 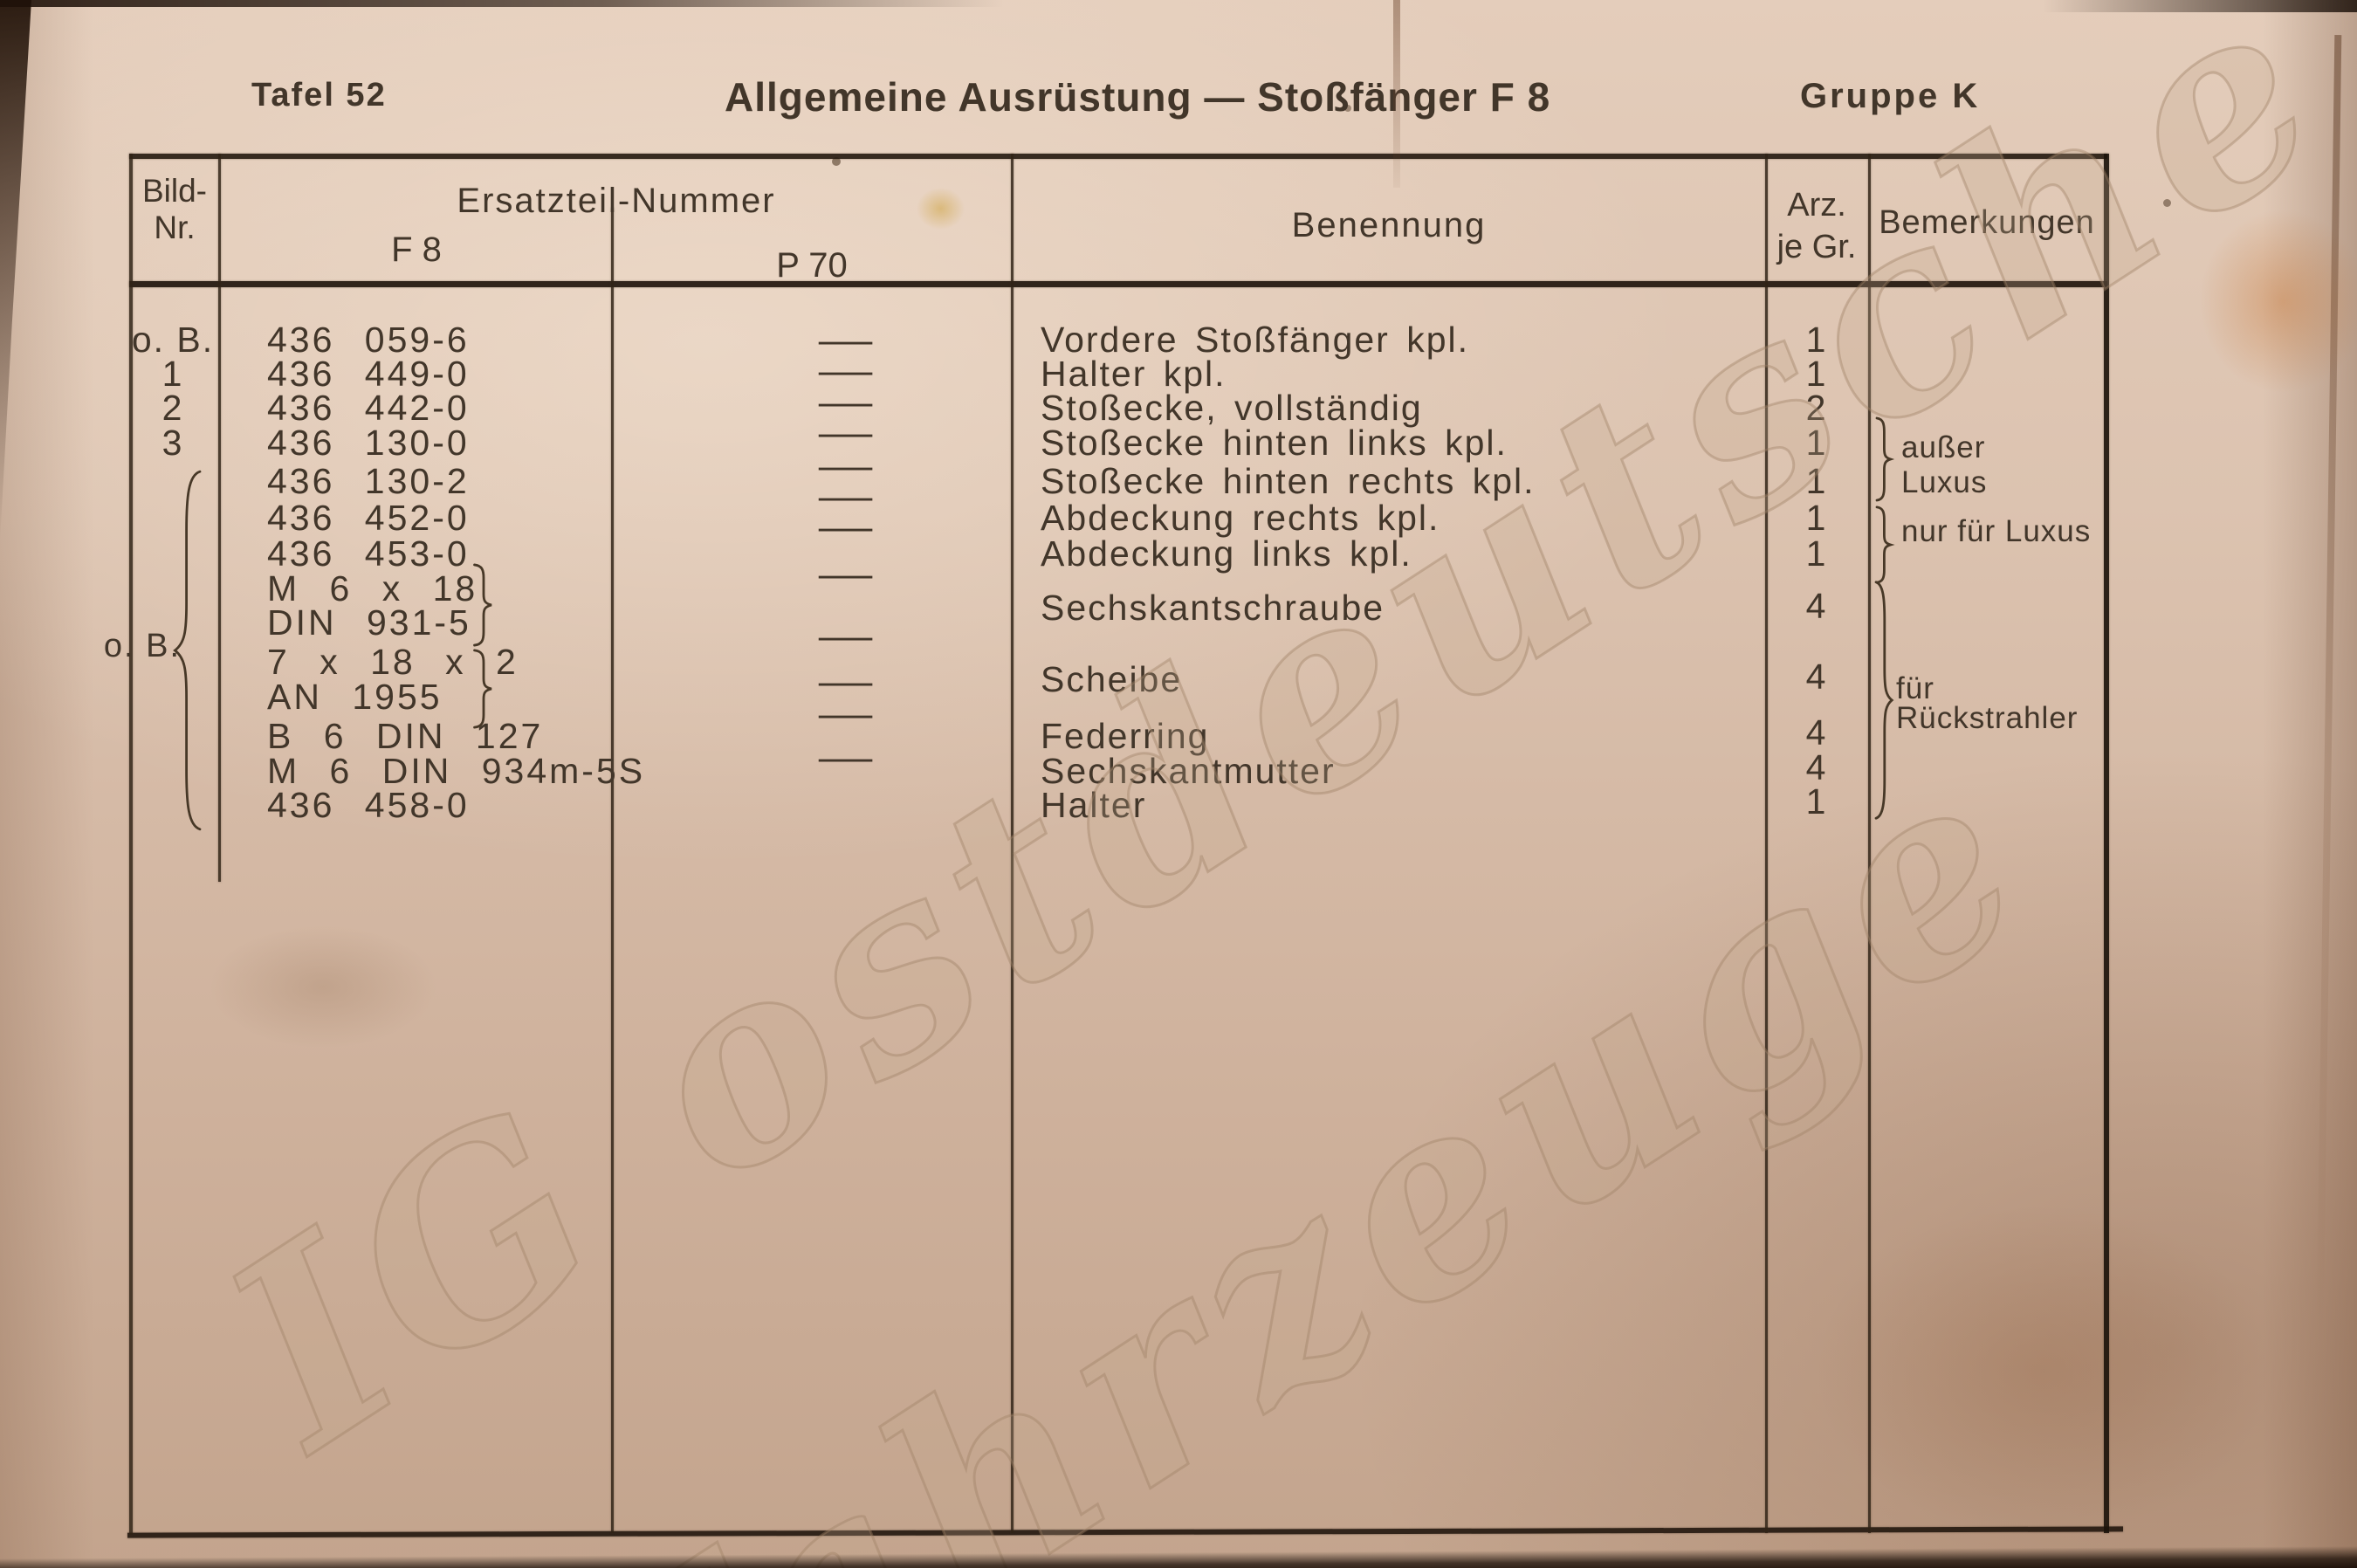 What do you see at coordinates (1987, 223) in the screenshot?
I see `column-header-bemerkungen: Bemerkungen` at bounding box center [1987, 223].